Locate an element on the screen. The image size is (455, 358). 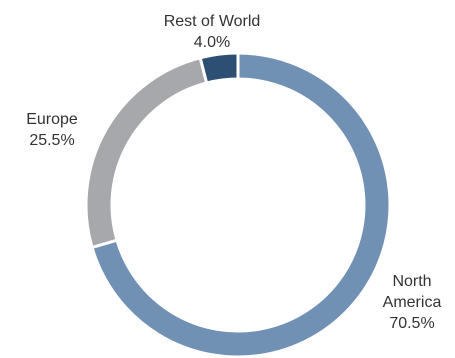
label-north-america: North America 70.5% is located at coordinates (412, 302).